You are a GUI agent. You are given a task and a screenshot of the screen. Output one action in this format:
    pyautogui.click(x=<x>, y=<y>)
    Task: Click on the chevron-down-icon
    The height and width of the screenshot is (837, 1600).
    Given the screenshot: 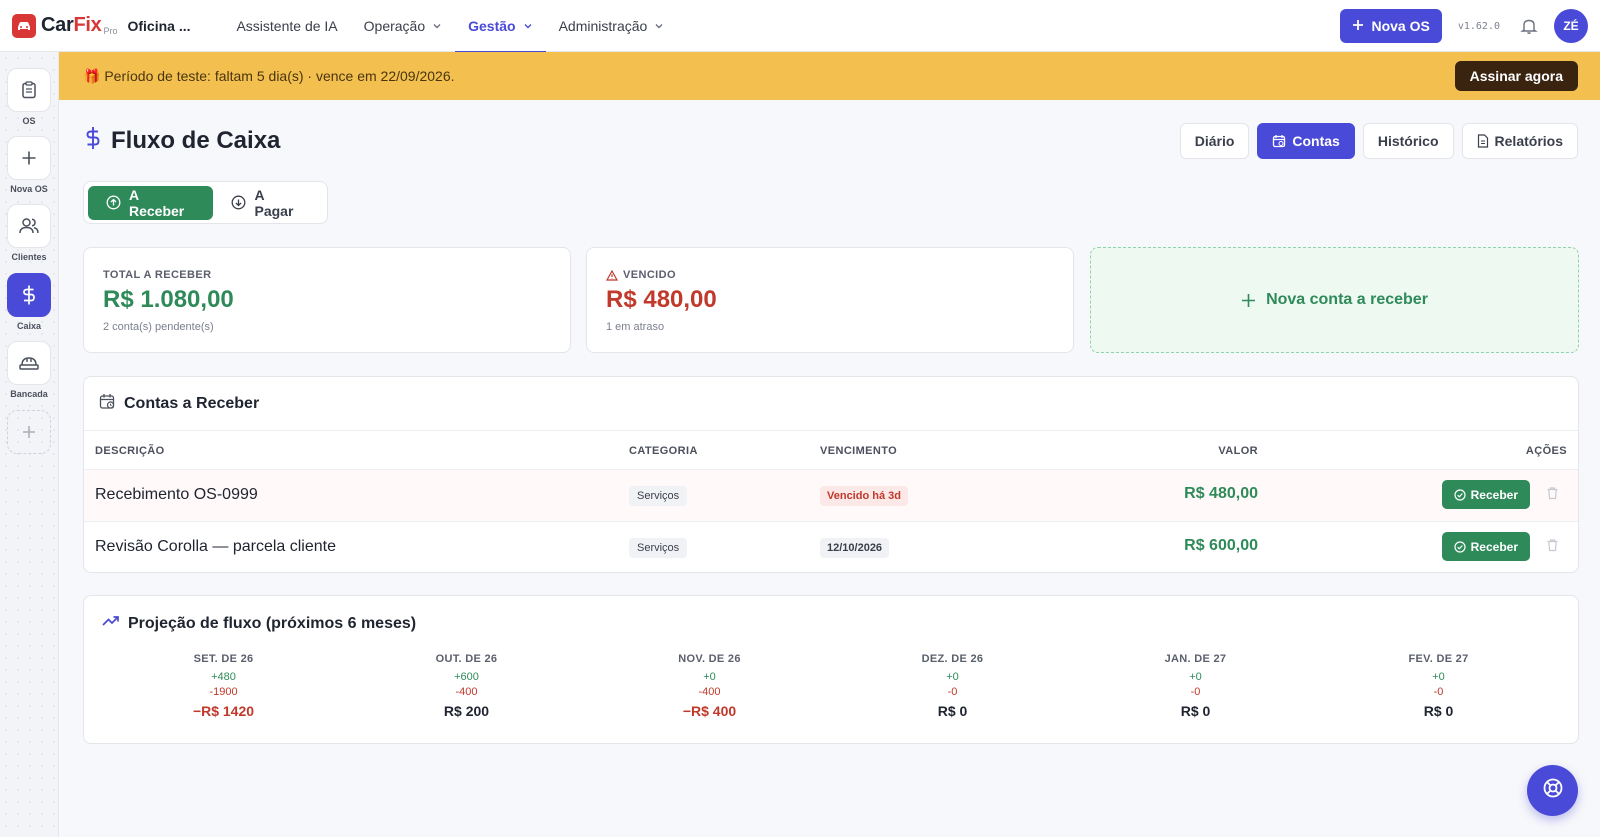 What is the action you would take?
    pyautogui.click(x=437, y=26)
    